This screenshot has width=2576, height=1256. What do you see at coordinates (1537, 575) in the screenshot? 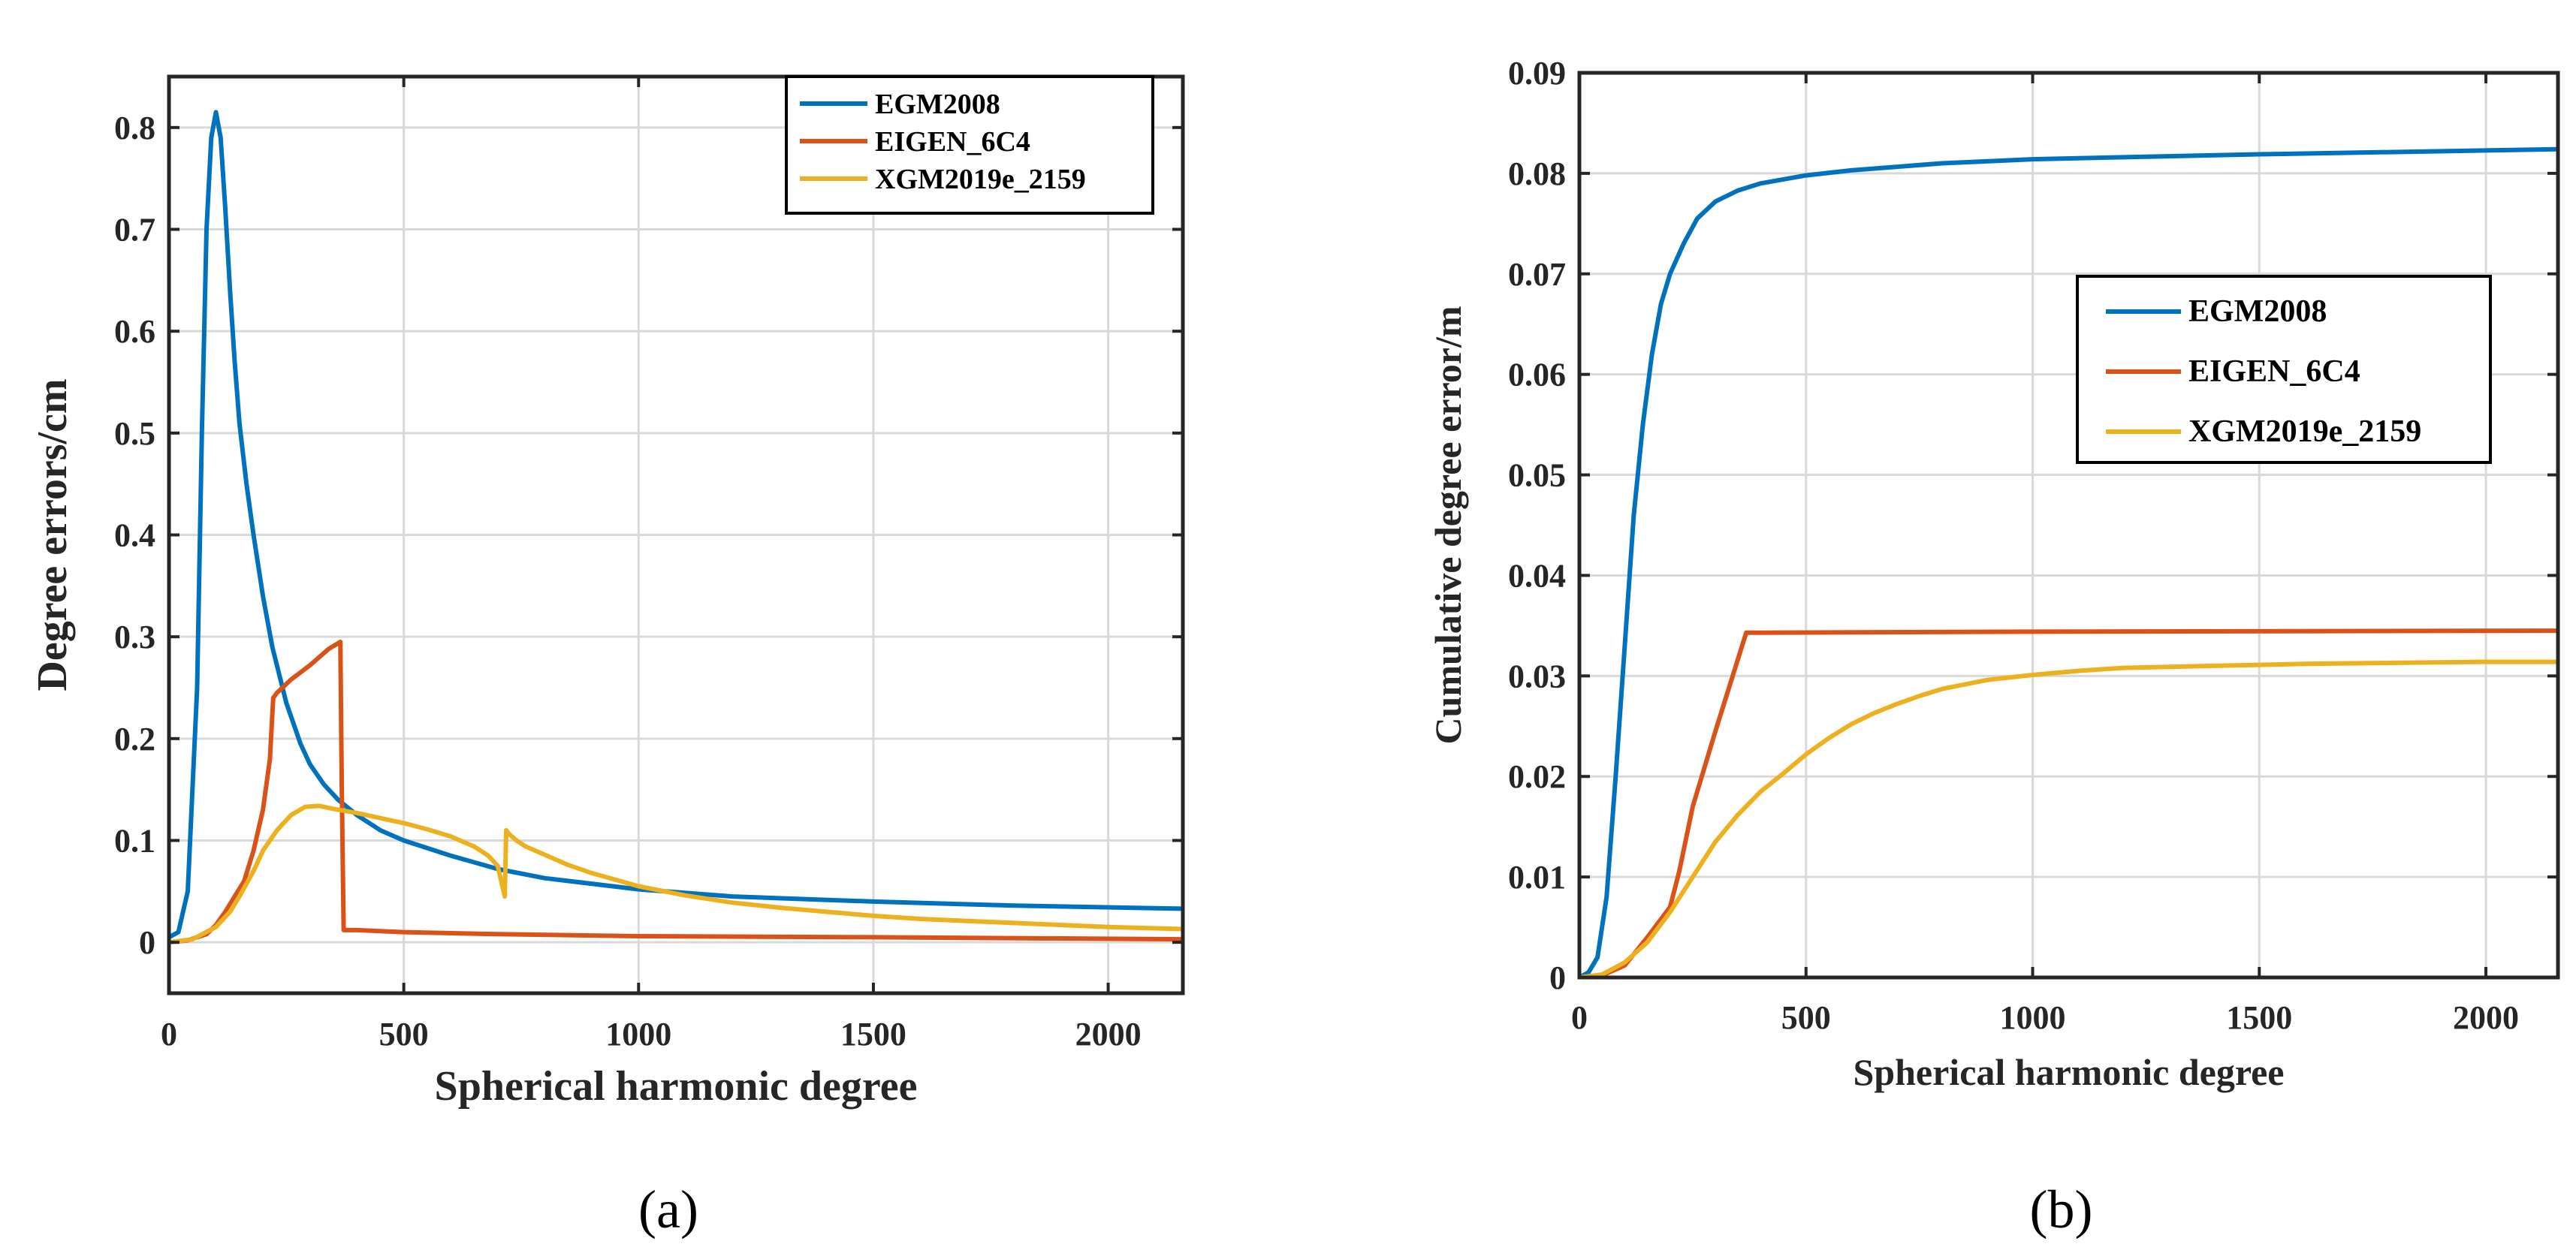
I see `y-tick-label: 0.04` at bounding box center [1537, 575].